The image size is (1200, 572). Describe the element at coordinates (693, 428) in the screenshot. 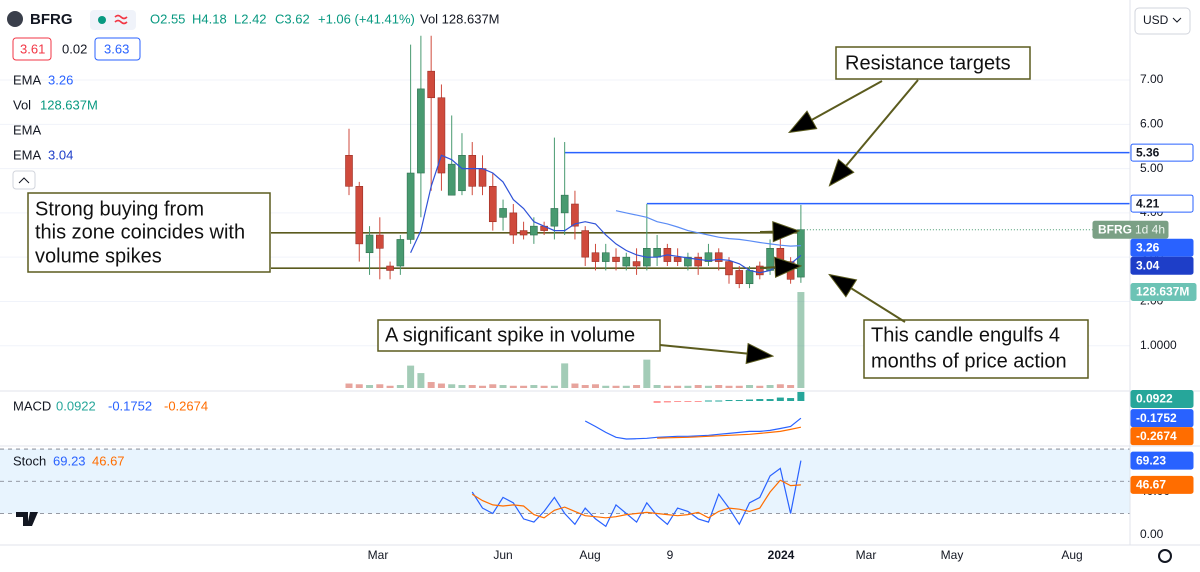

I see `macd-line` at that location.